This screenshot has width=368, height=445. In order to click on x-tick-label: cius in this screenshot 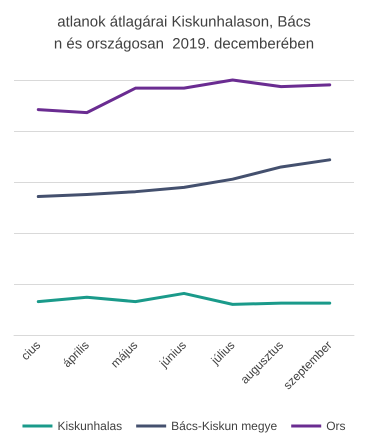, I will do `click(31, 351)`.